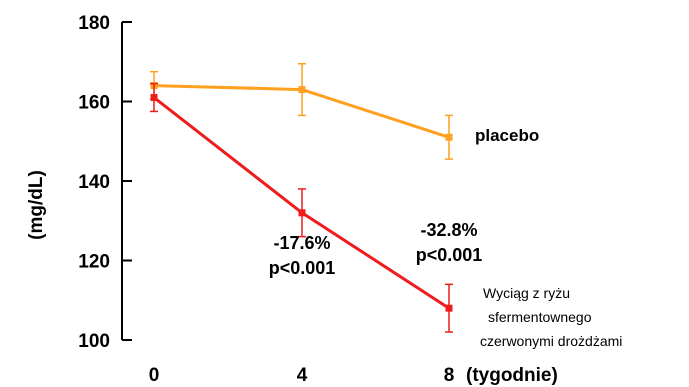  I want to click on annotation: -32.8% p<0.001, so click(449, 242).